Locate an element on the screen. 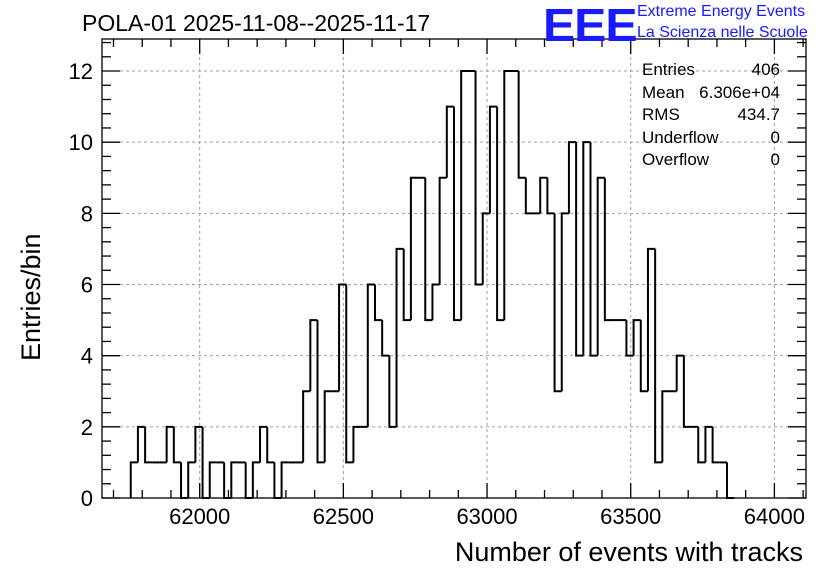 This screenshot has height=572, width=836. brand-line-2: La Scienza nelle Scuole is located at coordinates (722, 32).